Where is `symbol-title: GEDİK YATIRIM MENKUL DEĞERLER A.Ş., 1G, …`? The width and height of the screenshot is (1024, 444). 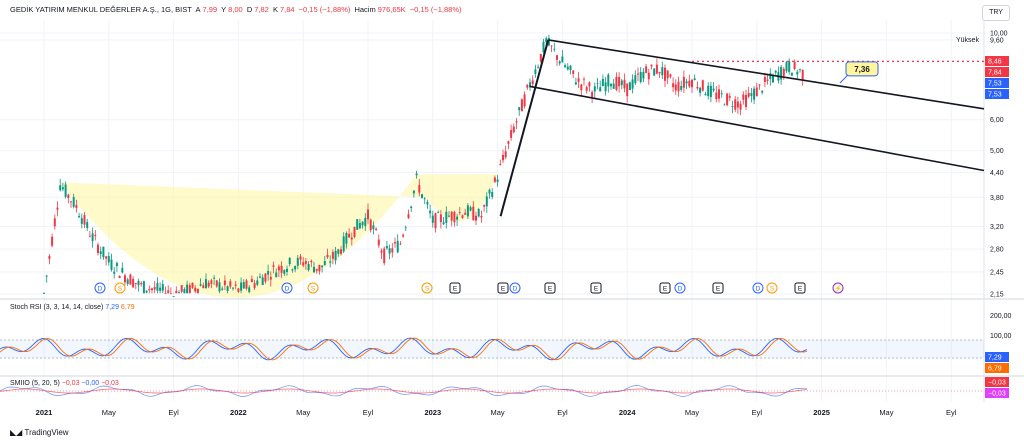
symbol-title: GEDİK YATIRIM MENKUL DEĞERLER A.Ş., 1G, … is located at coordinates (101, 9).